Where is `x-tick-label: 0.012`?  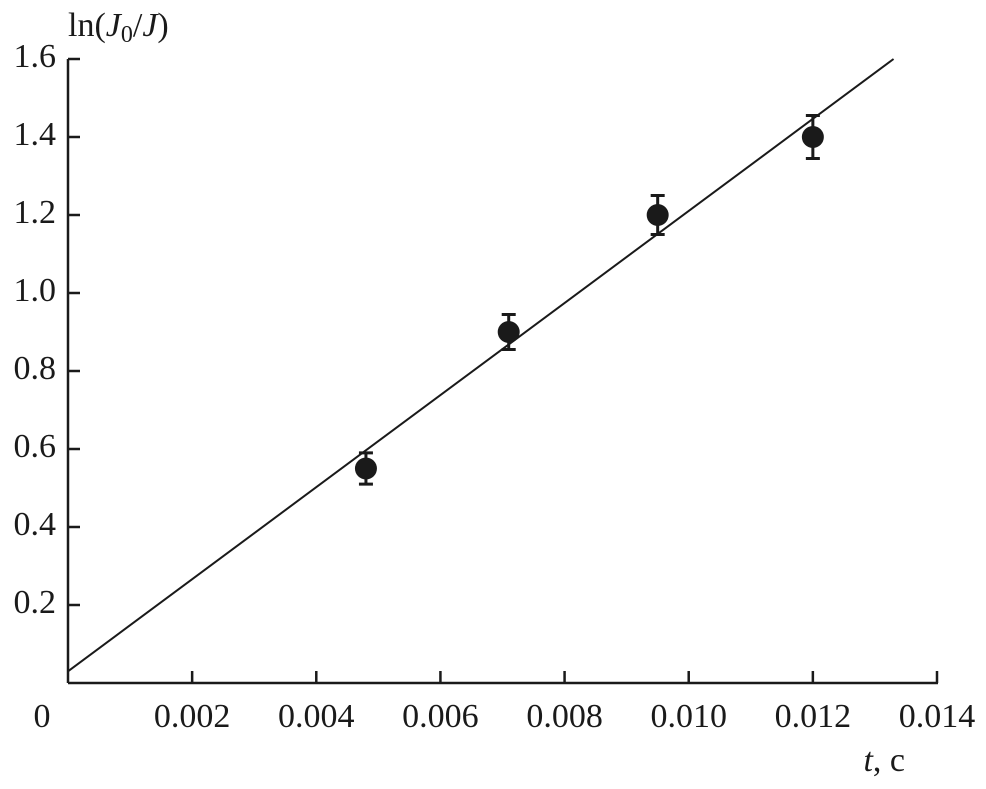
x-tick-label: 0.012 is located at coordinates (813, 716).